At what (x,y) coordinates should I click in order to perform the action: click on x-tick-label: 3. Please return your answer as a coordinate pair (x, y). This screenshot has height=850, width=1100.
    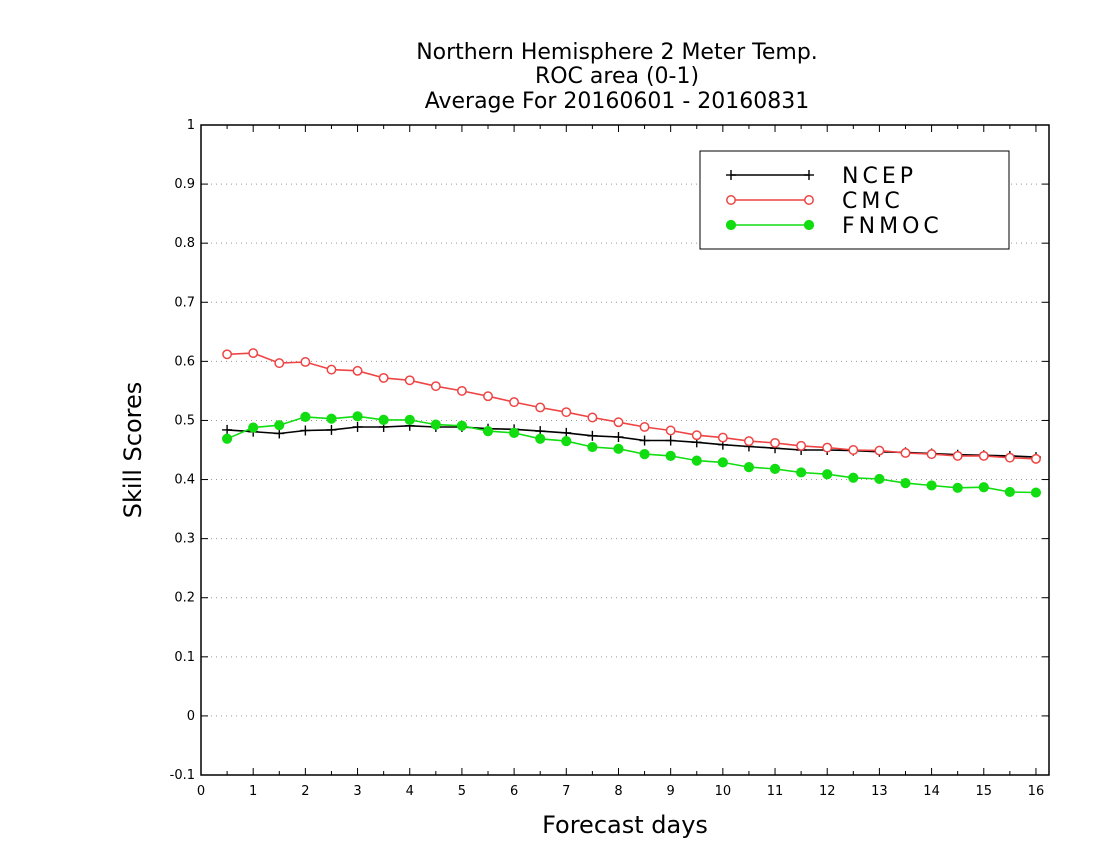
    Looking at the image, I should click on (357, 791).